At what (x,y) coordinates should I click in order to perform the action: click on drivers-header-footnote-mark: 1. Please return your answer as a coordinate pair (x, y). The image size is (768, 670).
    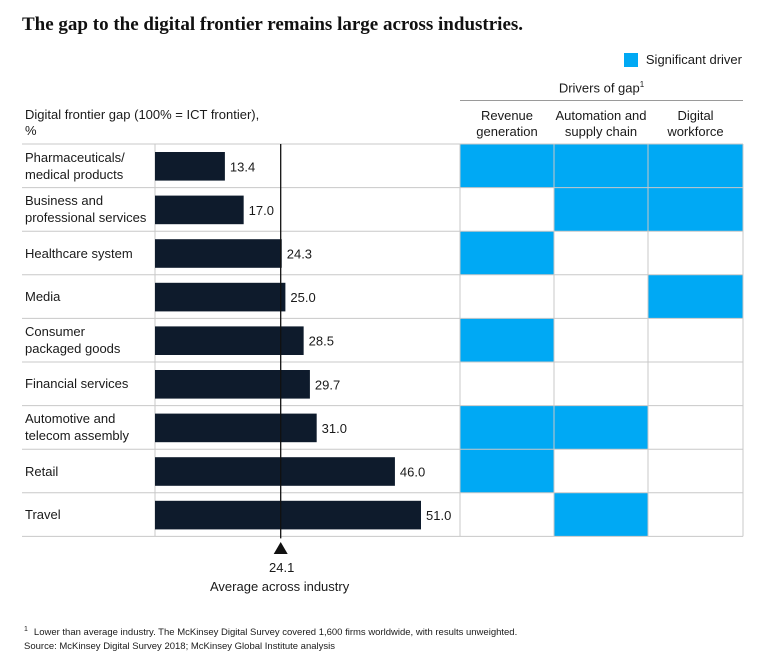
    Looking at the image, I should click on (642, 84).